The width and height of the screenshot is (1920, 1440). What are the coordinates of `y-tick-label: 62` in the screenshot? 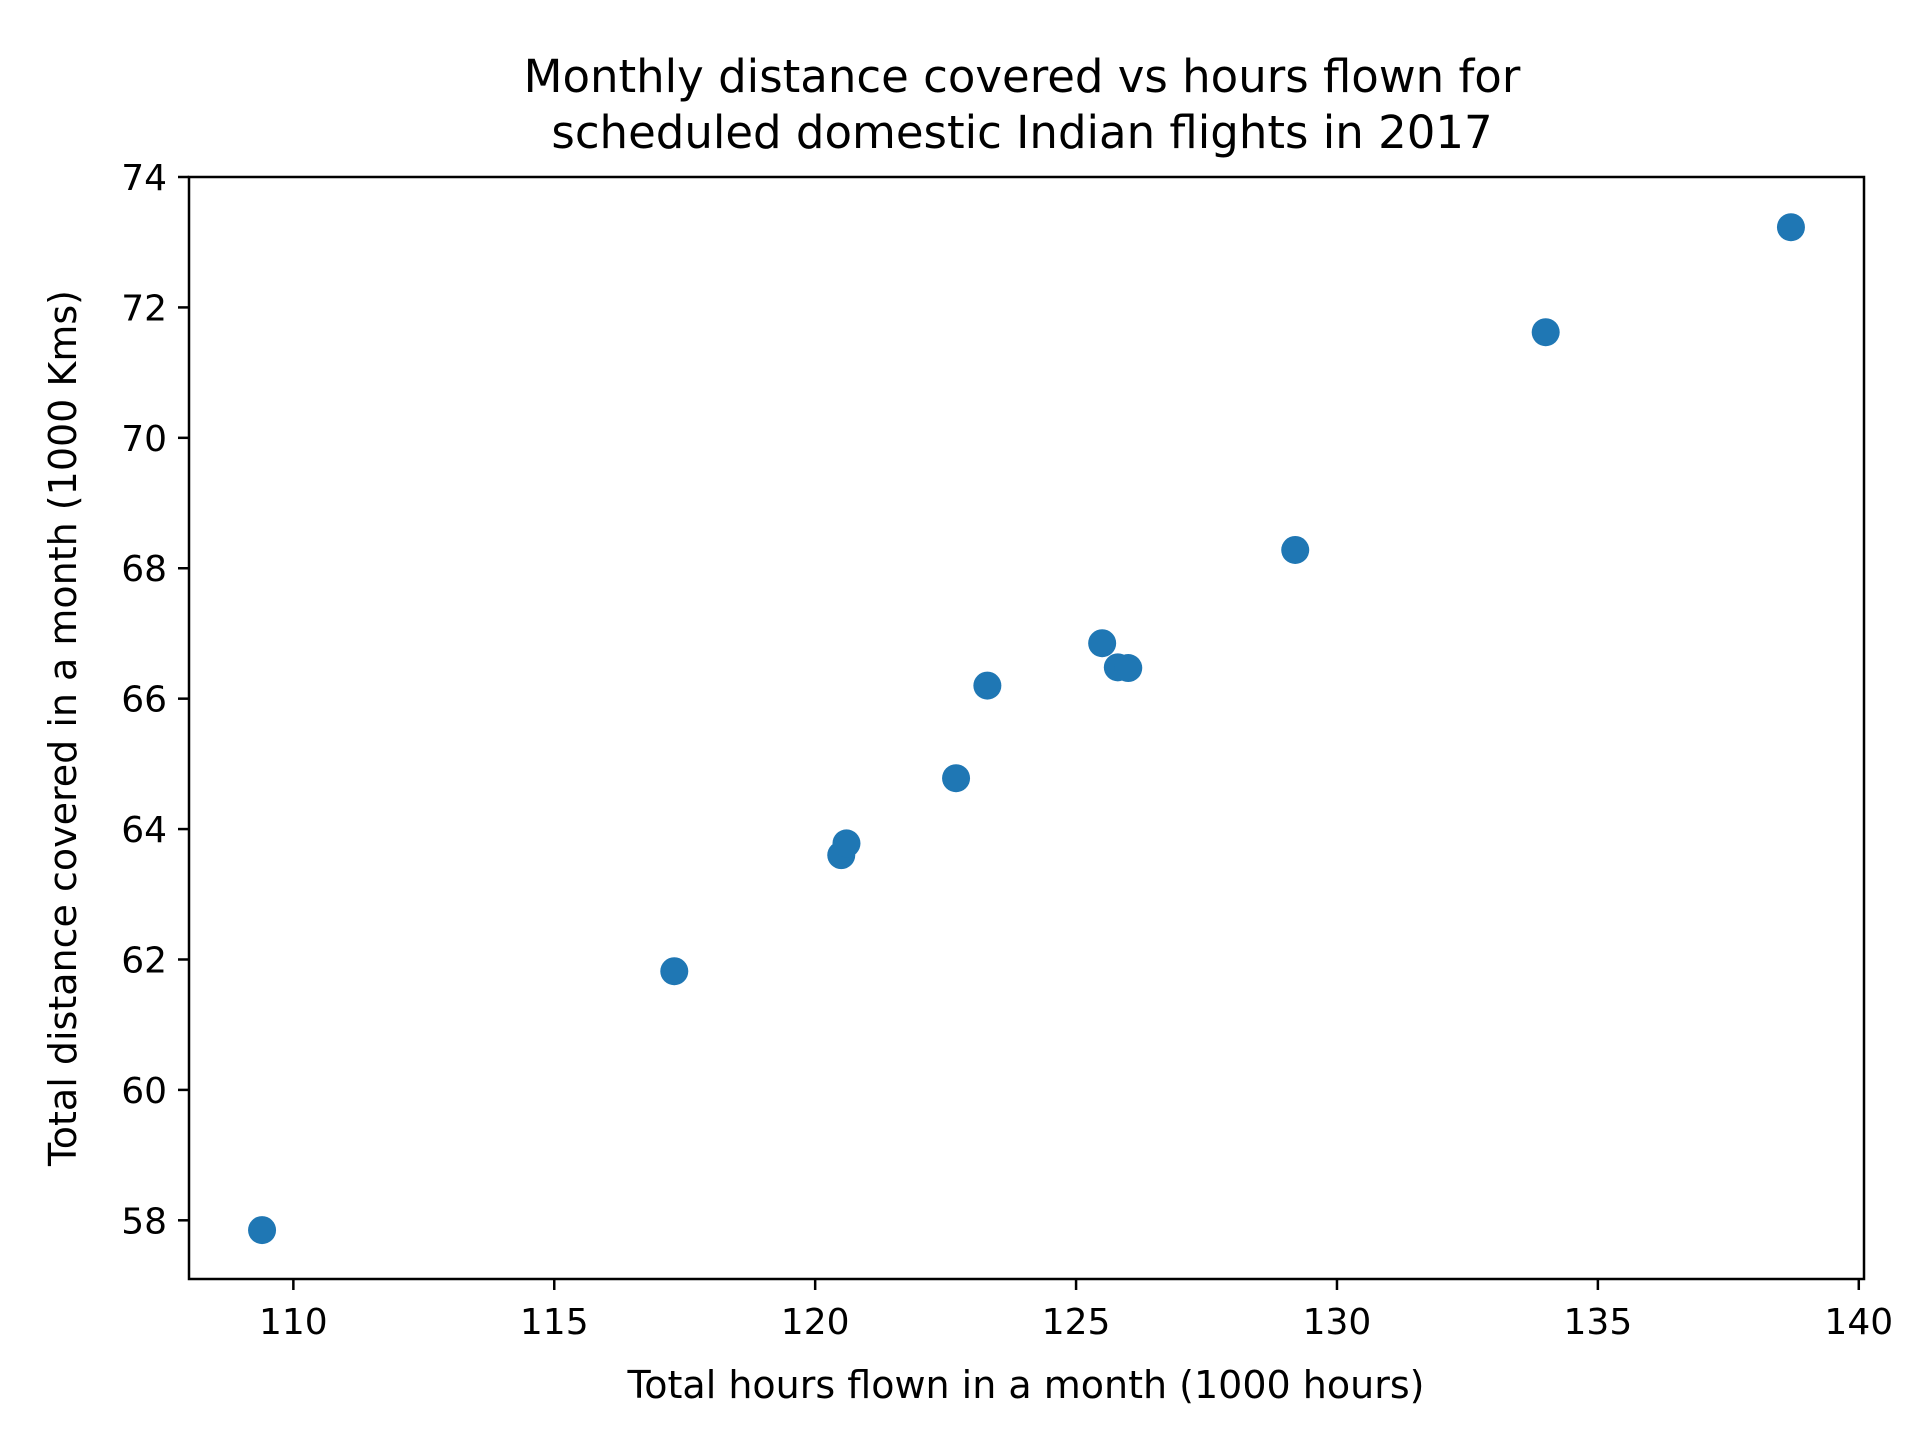 It's located at (144, 960).